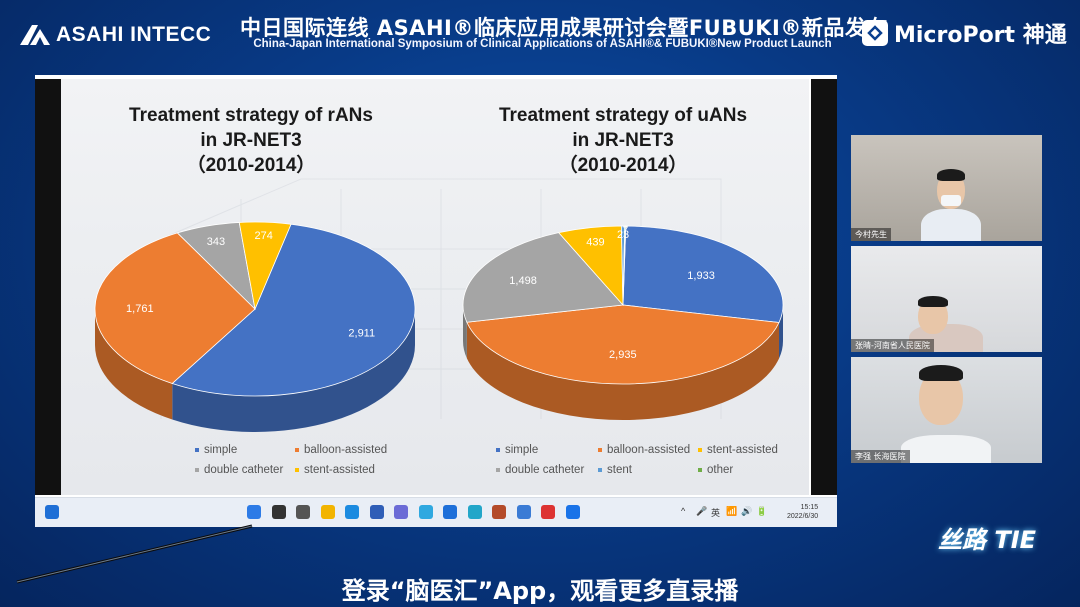 The height and width of the screenshot is (607, 1080). What do you see at coordinates (946, 410) in the screenshot?
I see `participant-video-3: 李强 长海医院` at bounding box center [946, 410].